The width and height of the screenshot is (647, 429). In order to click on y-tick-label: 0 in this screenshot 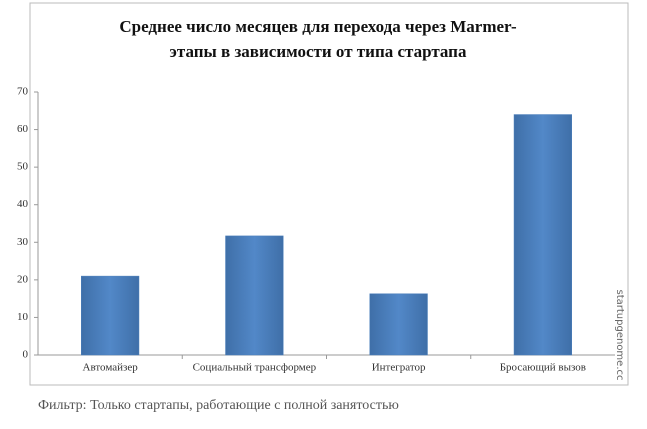, I will do `click(26, 355)`.